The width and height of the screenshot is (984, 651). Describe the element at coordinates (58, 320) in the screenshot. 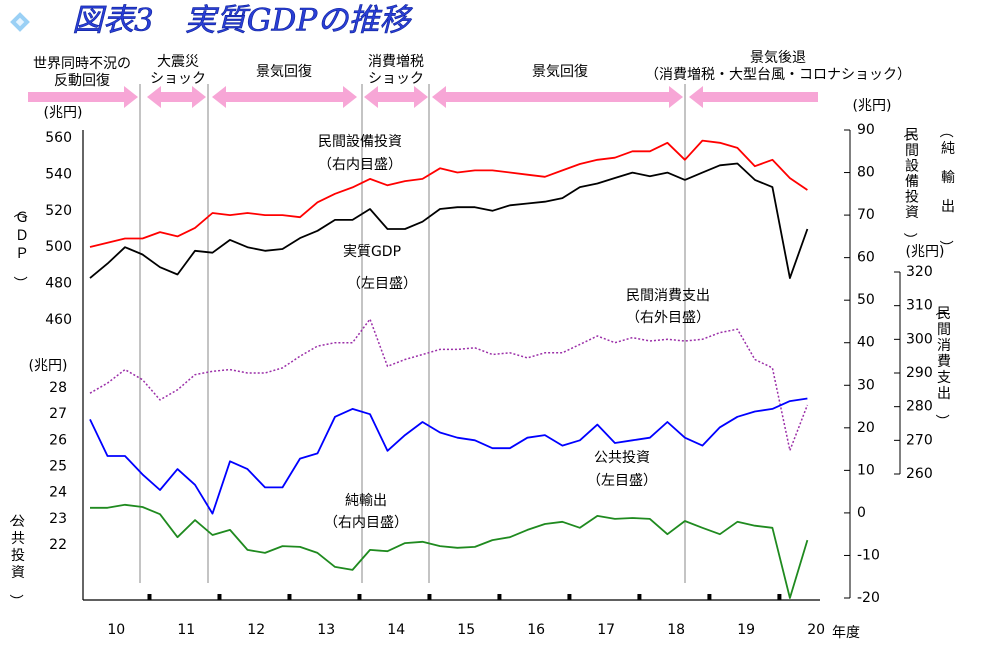

I see `y-tick-label: 460` at that location.